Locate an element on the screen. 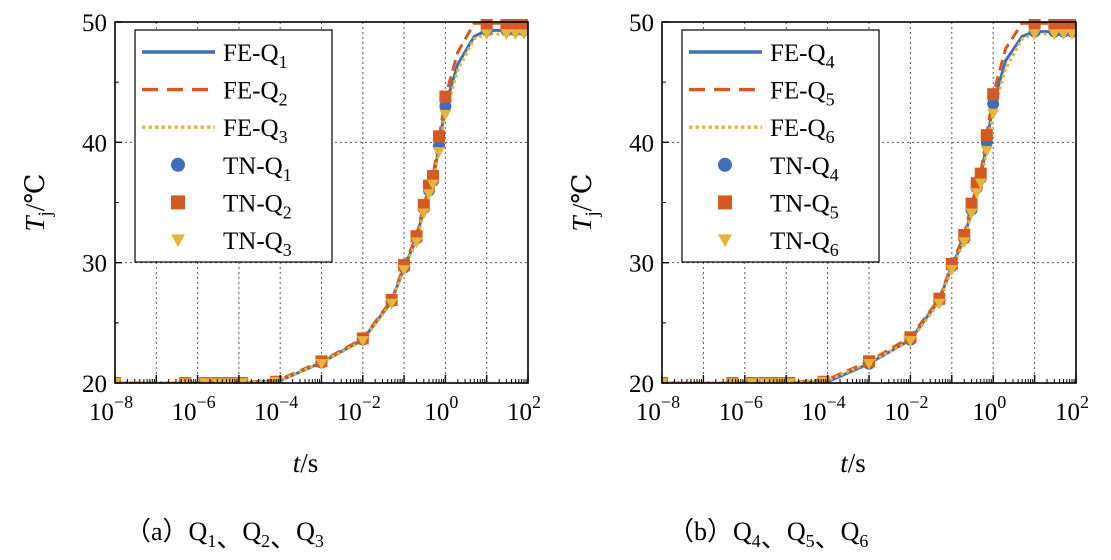 The height and width of the screenshot is (560, 1111). x-tick-exponent: 2 is located at coordinates (1084, 402).